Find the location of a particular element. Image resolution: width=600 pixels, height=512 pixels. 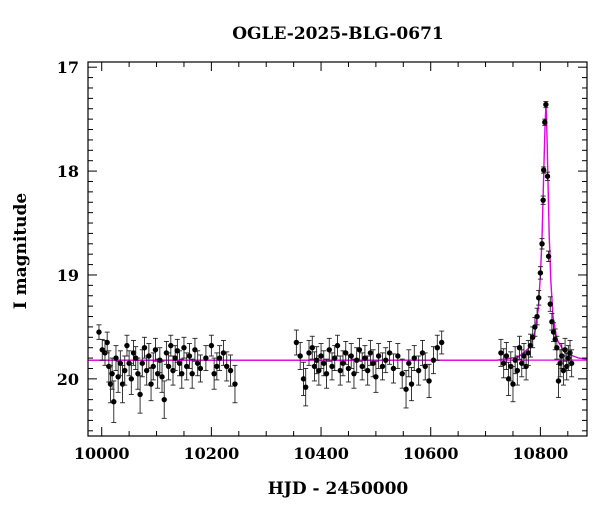

y-tick-label: 19 is located at coordinates (68, 275).